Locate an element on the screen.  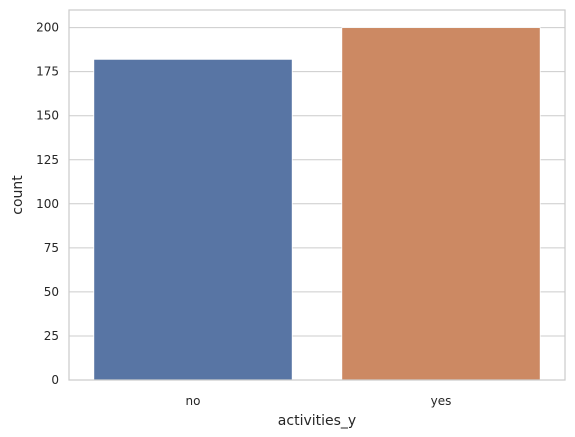
y-axis-label: count is located at coordinates (18, 195).